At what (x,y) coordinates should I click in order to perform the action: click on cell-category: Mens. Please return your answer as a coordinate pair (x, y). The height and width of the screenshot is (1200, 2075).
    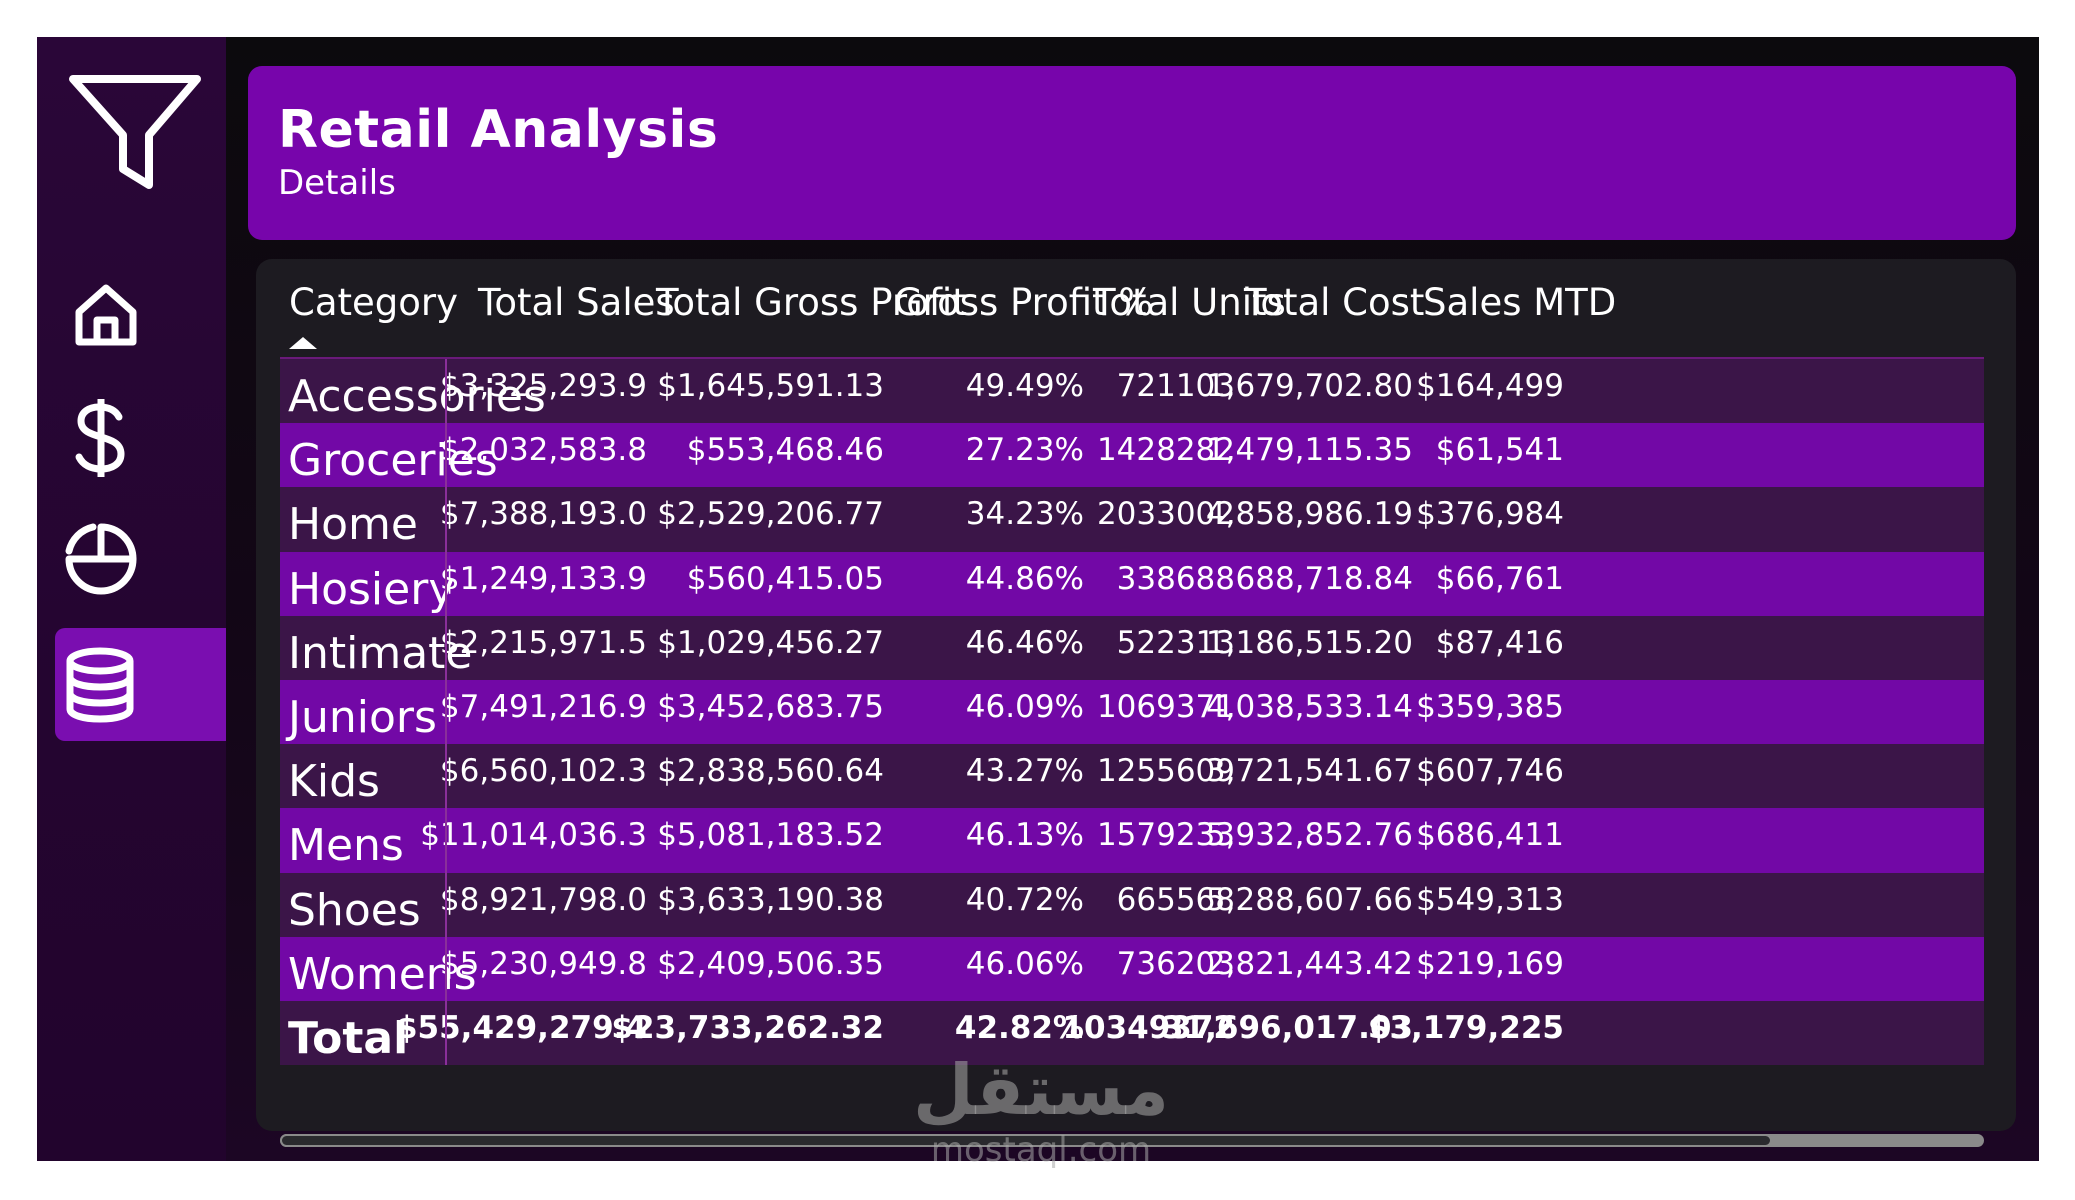
    Looking at the image, I should click on (346, 846).